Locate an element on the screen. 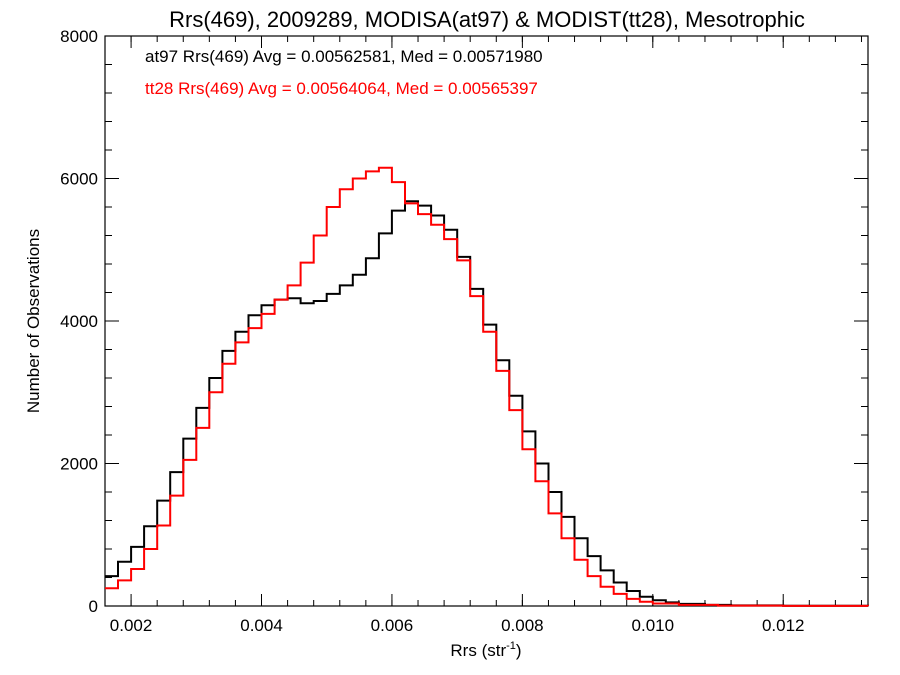 This screenshot has height=675, width=900. x-tick-label: 0.006 is located at coordinates (392, 625).